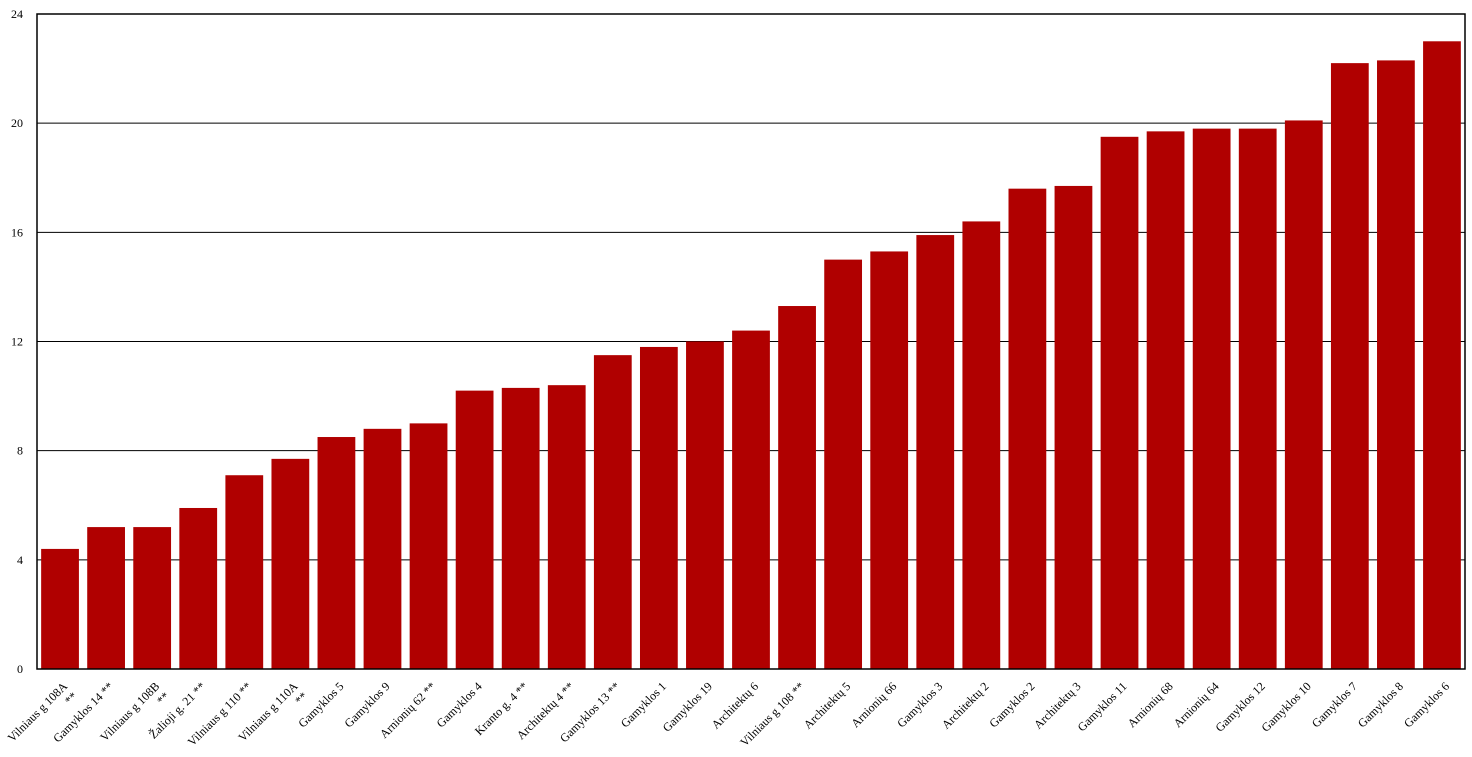  I want to click on x-tick-label: Arnionių 68, so click(1150, 704).